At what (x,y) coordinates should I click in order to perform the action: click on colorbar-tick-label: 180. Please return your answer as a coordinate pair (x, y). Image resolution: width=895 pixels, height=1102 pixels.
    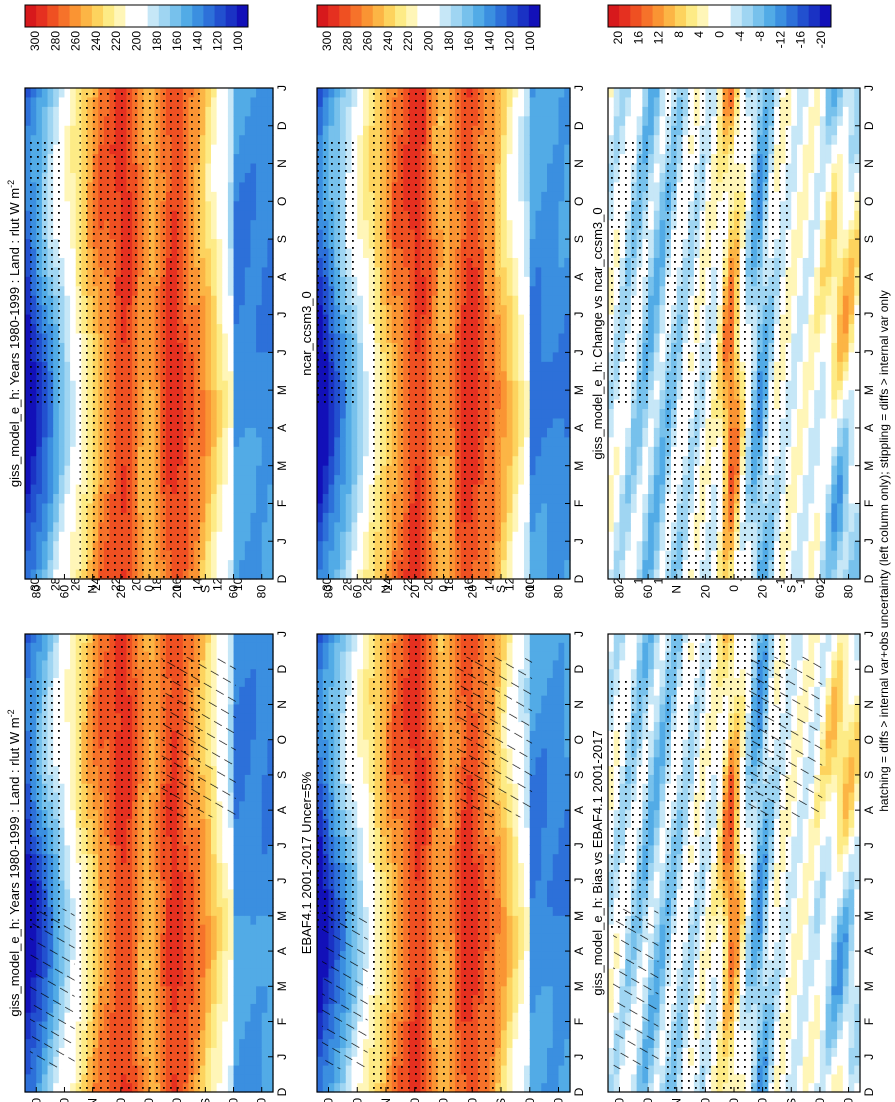
    Looking at the image, I should click on (157, 41).